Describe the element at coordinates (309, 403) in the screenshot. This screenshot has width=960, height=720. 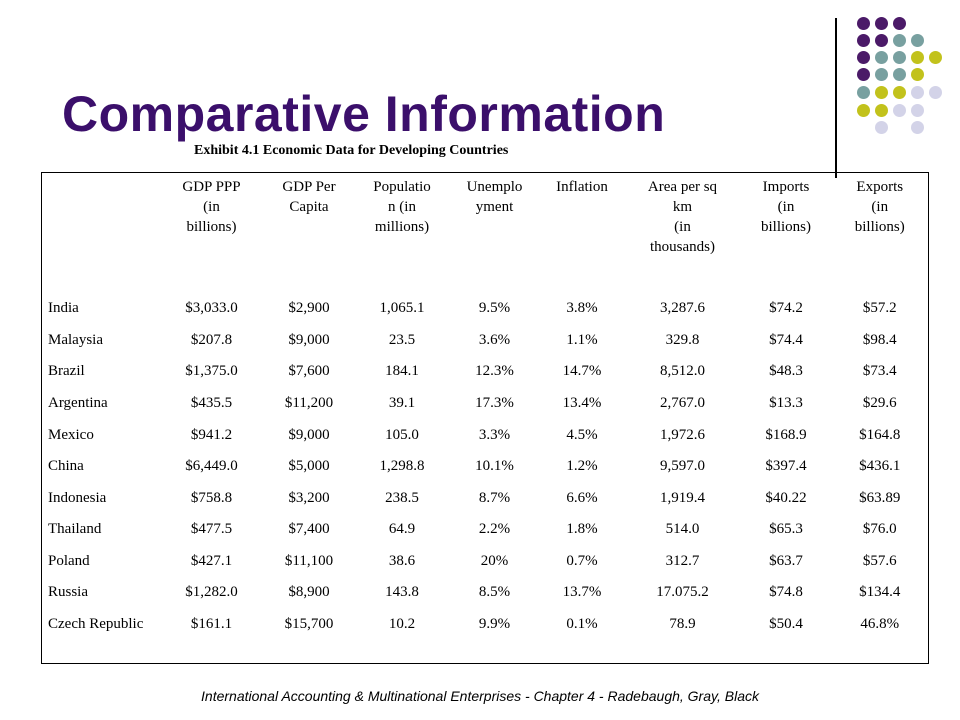
I see `cell-gdp-per-capita: $11,200` at that location.